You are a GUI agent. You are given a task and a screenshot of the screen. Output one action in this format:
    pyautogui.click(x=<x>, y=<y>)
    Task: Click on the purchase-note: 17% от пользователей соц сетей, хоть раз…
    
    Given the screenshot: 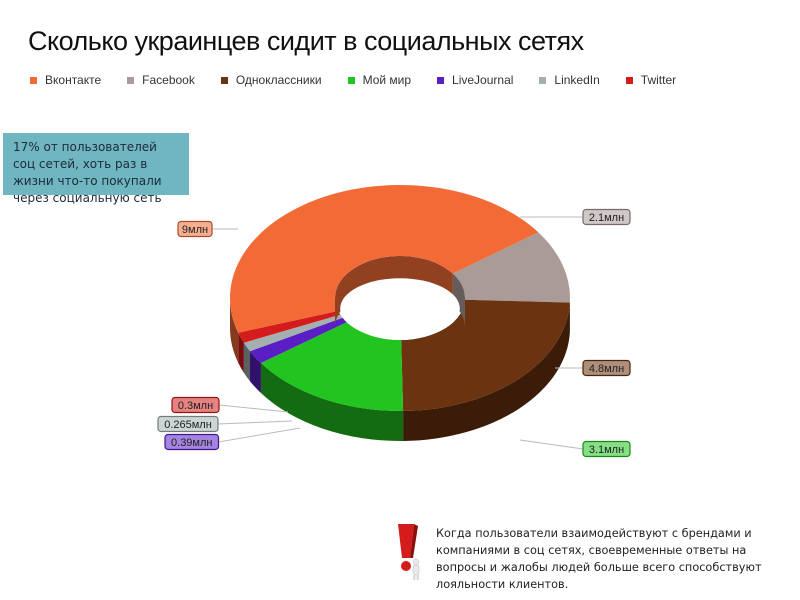 What is the action you would take?
    pyautogui.click(x=96, y=169)
    